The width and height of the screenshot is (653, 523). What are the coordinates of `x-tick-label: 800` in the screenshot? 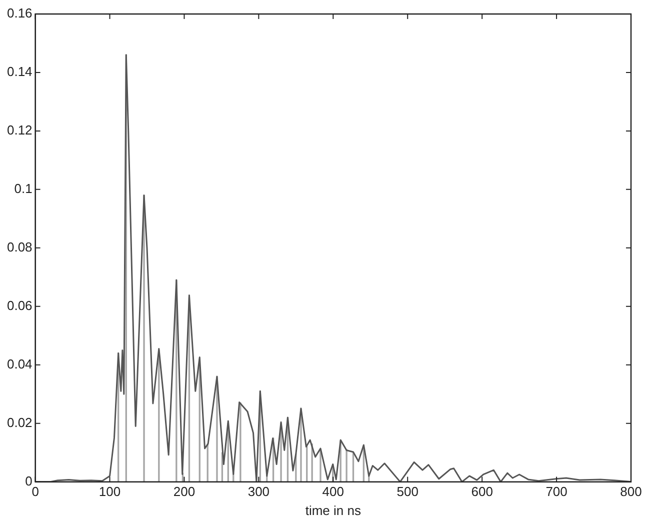 It's located at (631, 492).